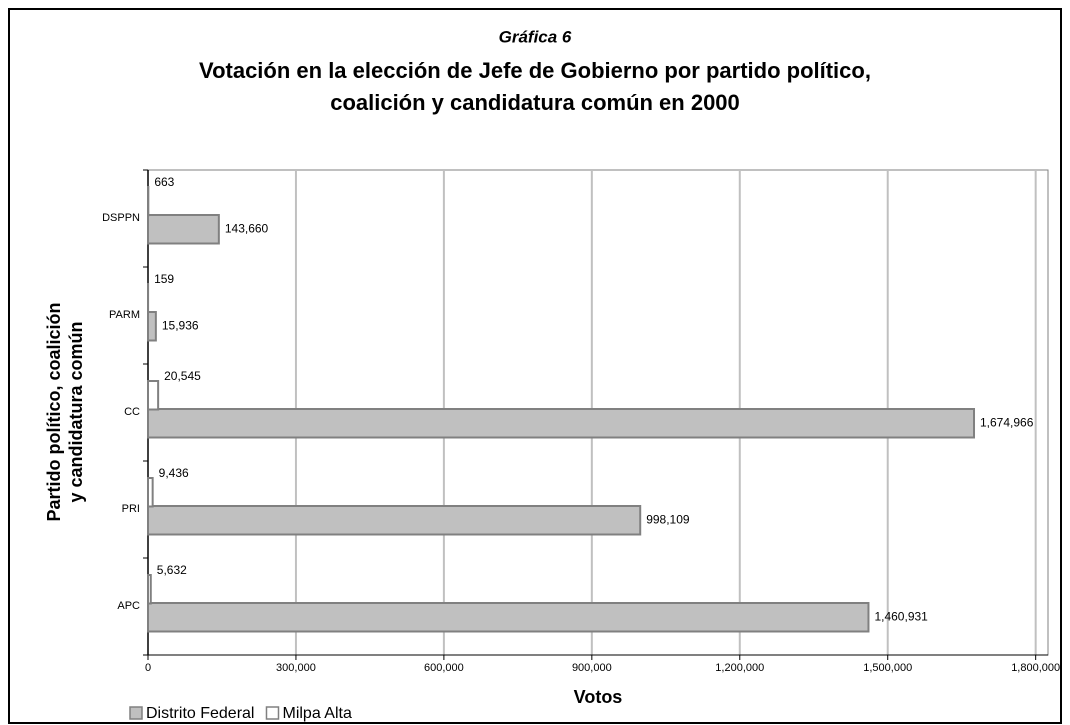 This screenshot has height=725, width=1070. I want to click on y-tick-label: DSPPN, so click(121, 218).